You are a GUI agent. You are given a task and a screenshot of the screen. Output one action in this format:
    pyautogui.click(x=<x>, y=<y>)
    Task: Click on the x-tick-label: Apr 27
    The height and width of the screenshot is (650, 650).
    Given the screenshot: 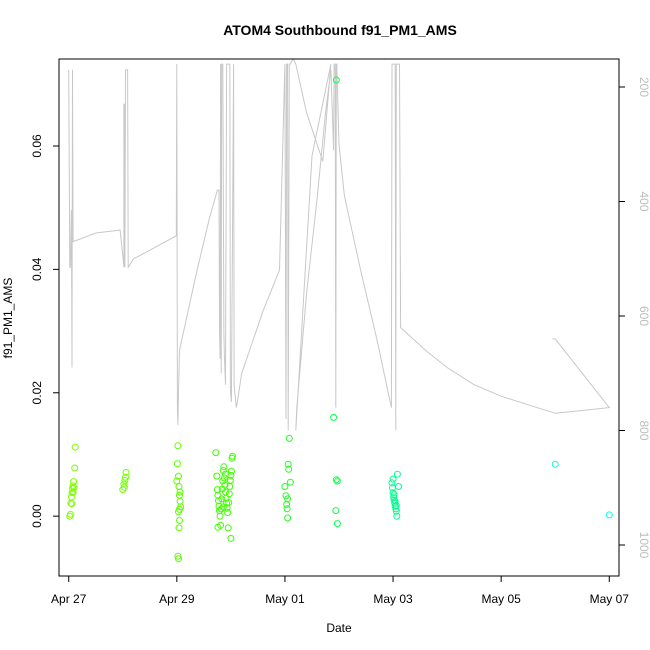 What is the action you would take?
    pyautogui.click(x=69, y=599)
    